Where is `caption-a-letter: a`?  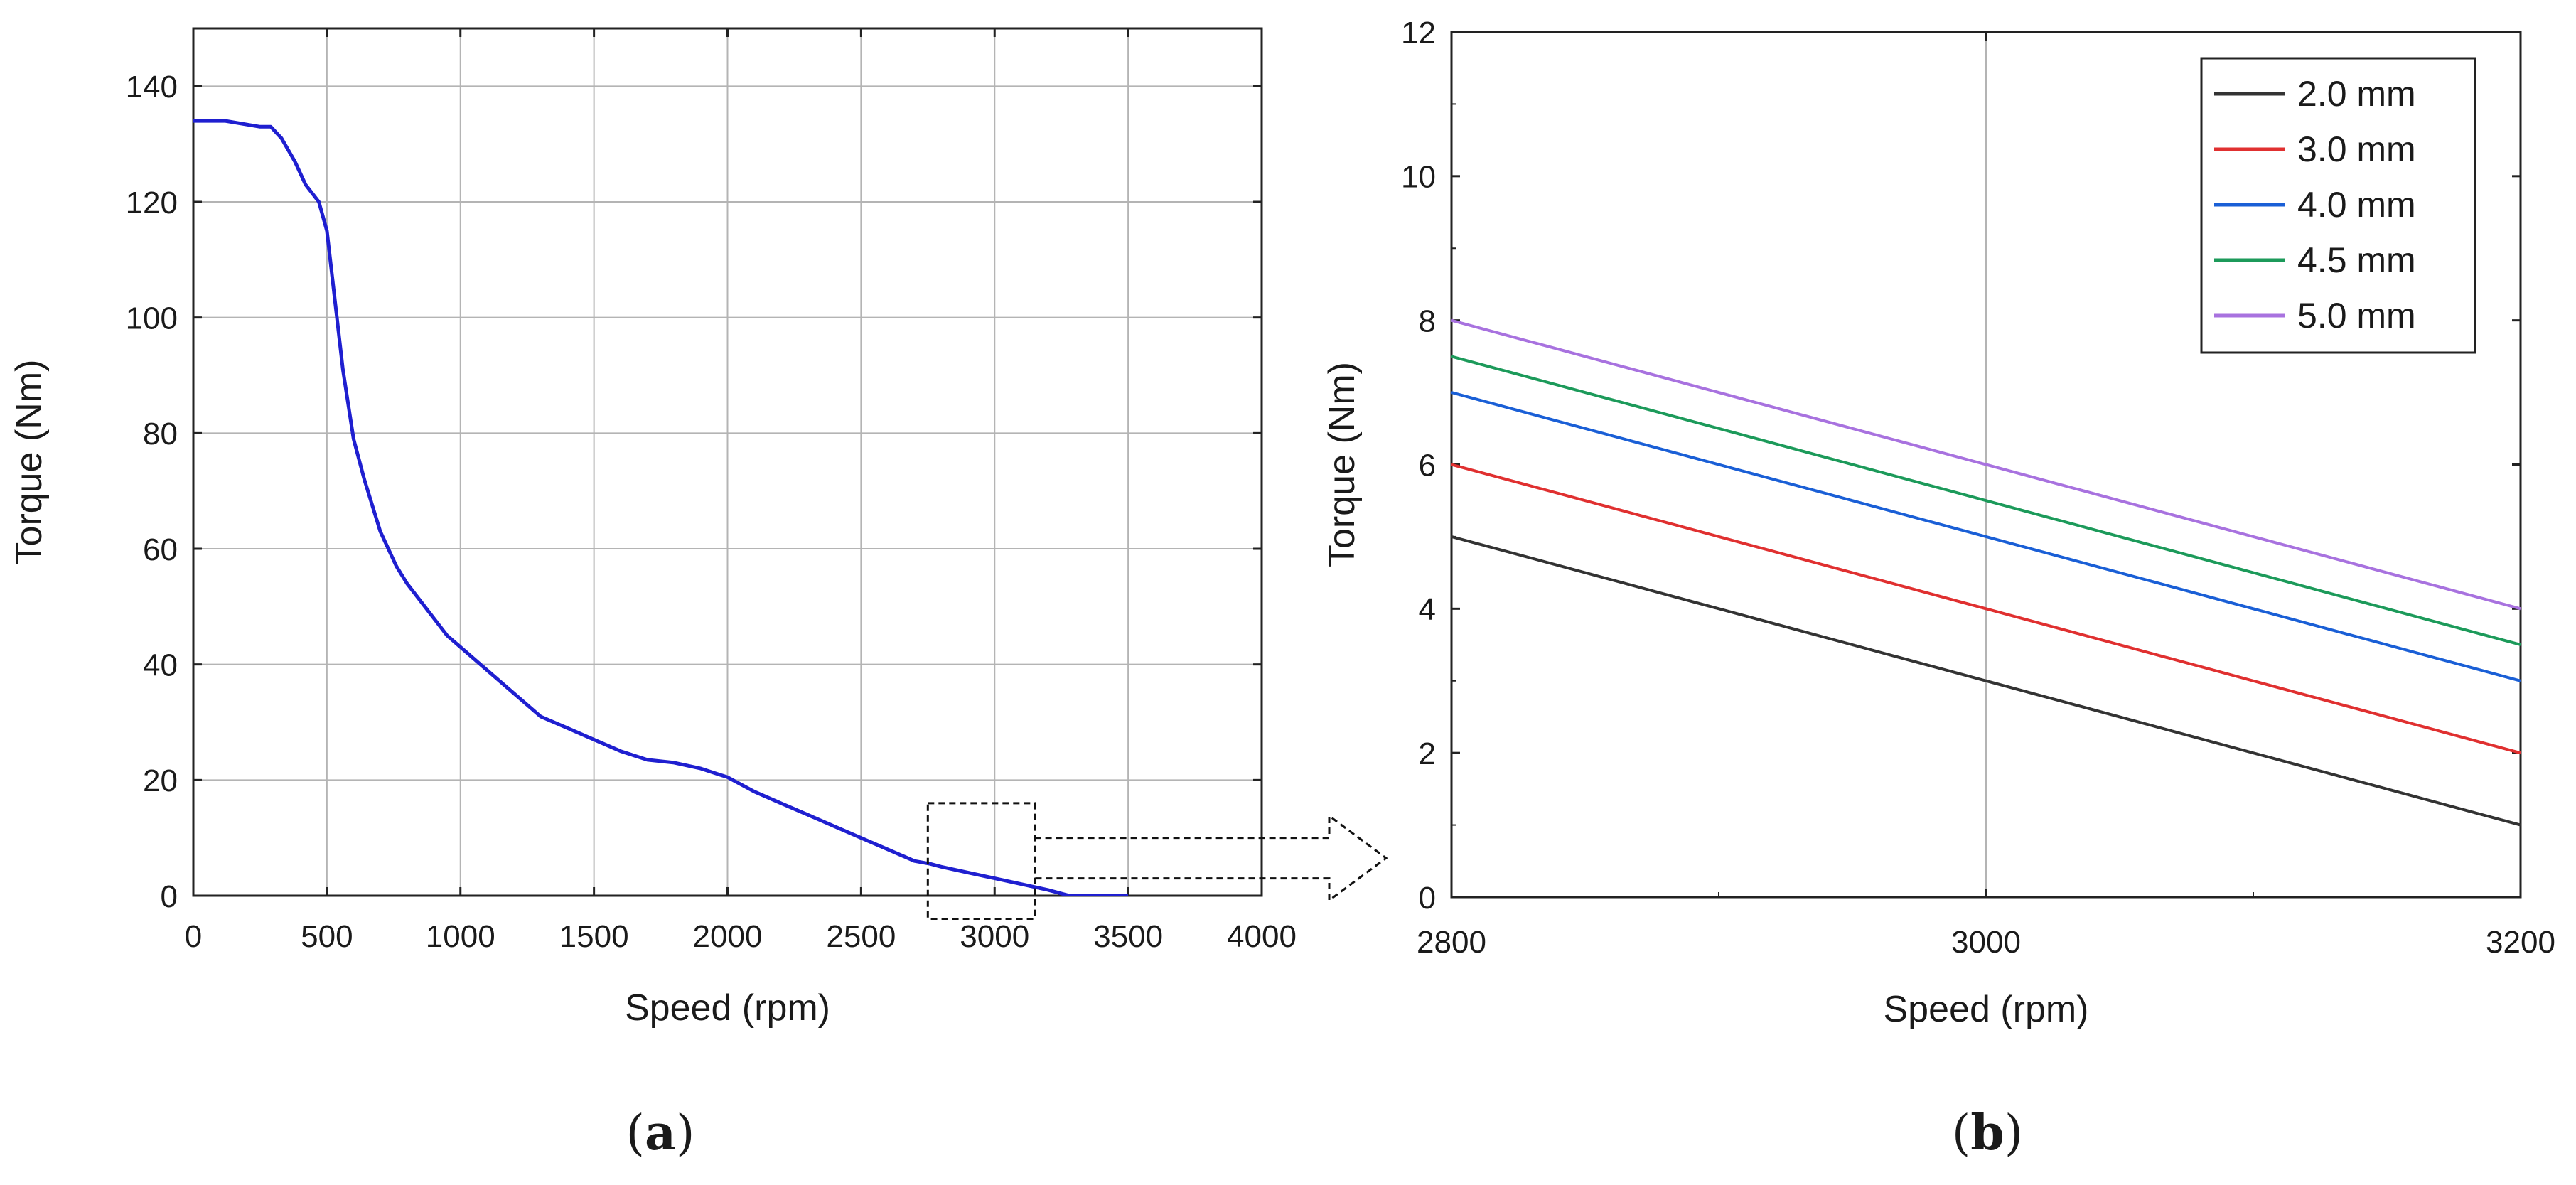 caption-a-letter: a is located at coordinates (660, 1133).